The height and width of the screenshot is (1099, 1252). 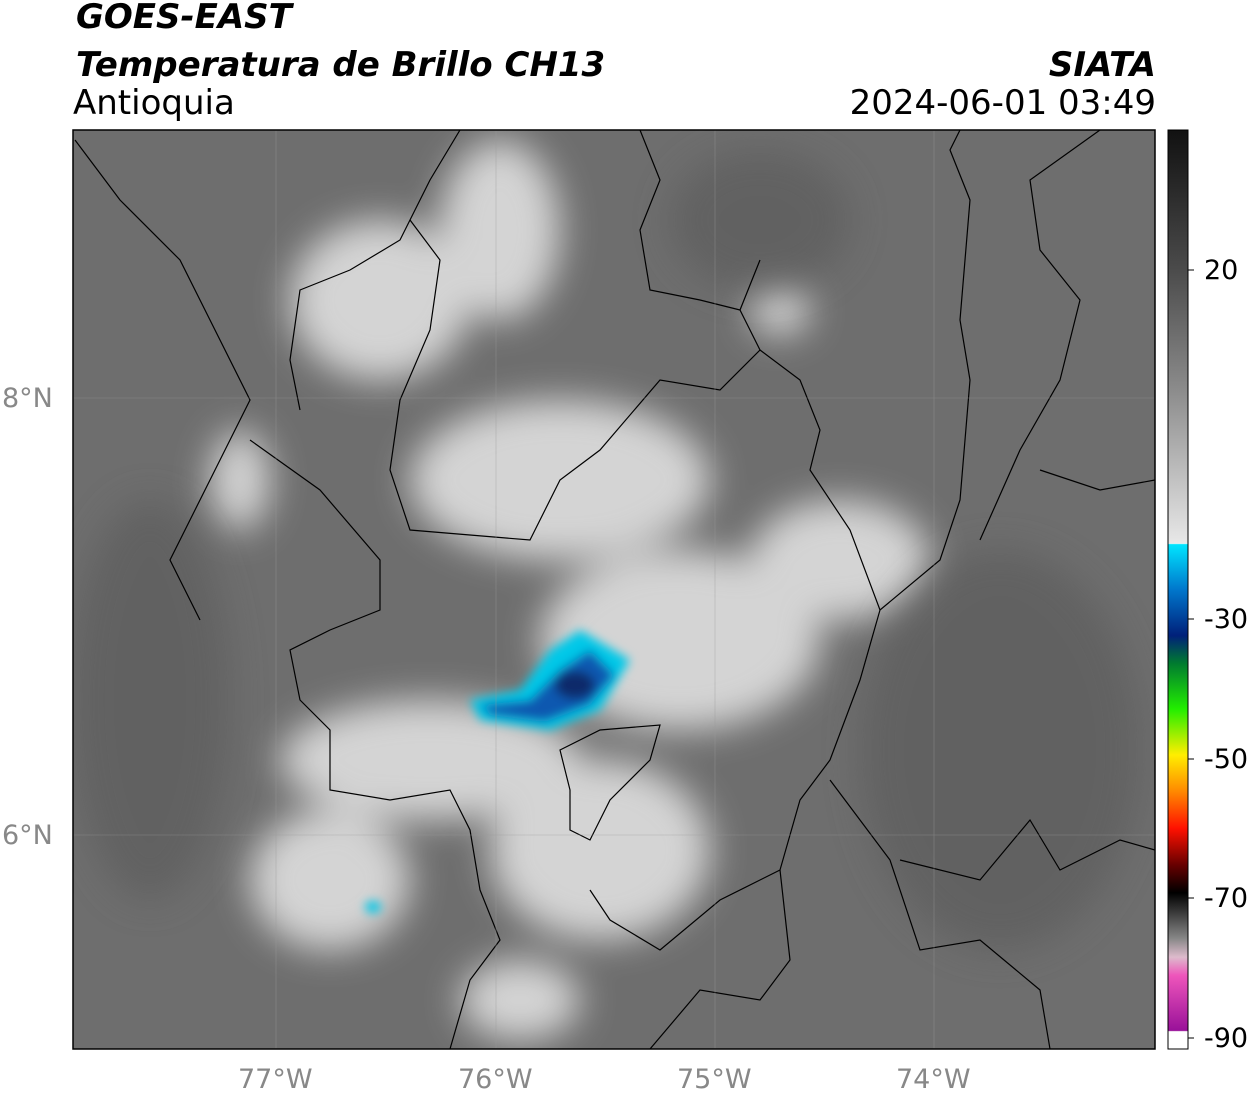 What do you see at coordinates (497, 771) in the screenshot?
I see `cold-cloud-tops` at bounding box center [497, 771].